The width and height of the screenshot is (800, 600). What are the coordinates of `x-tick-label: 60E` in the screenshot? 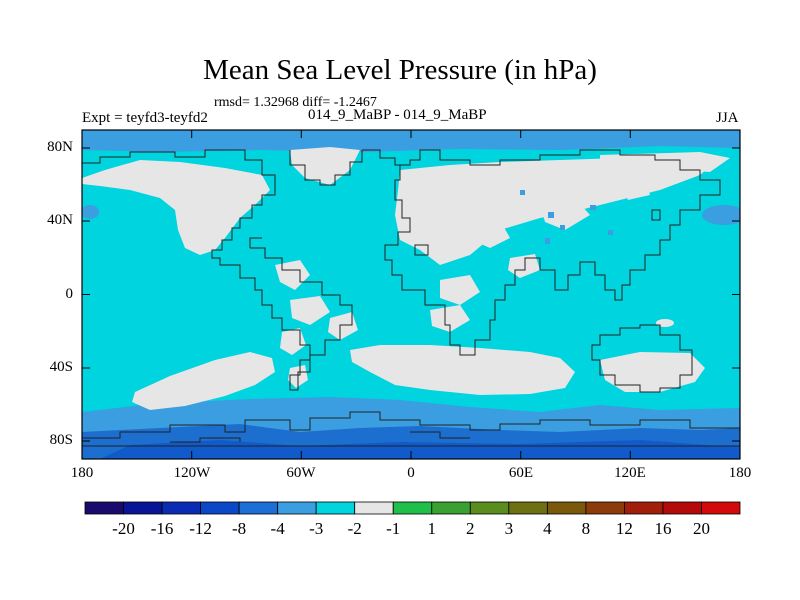 It's located at (521, 473).